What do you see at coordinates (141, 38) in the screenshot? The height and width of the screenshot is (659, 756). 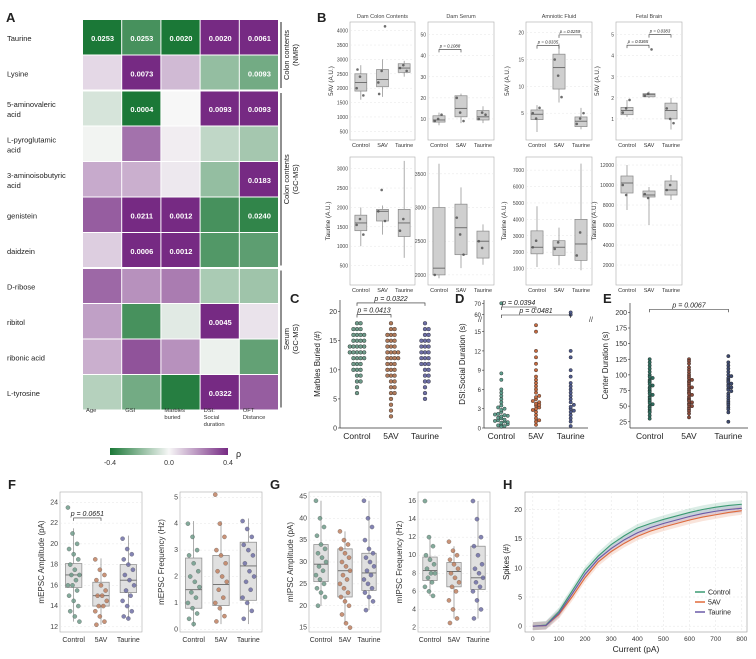 I see `heatmap-pvalue: 0.0253` at bounding box center [141, 38].